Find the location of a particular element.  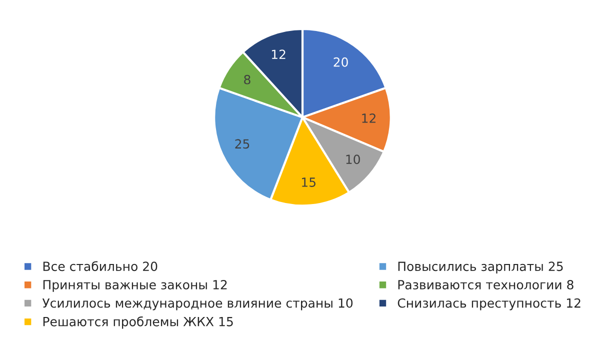

legend-label: Снизилась преступность 12 is located at coordinates (489, 304).